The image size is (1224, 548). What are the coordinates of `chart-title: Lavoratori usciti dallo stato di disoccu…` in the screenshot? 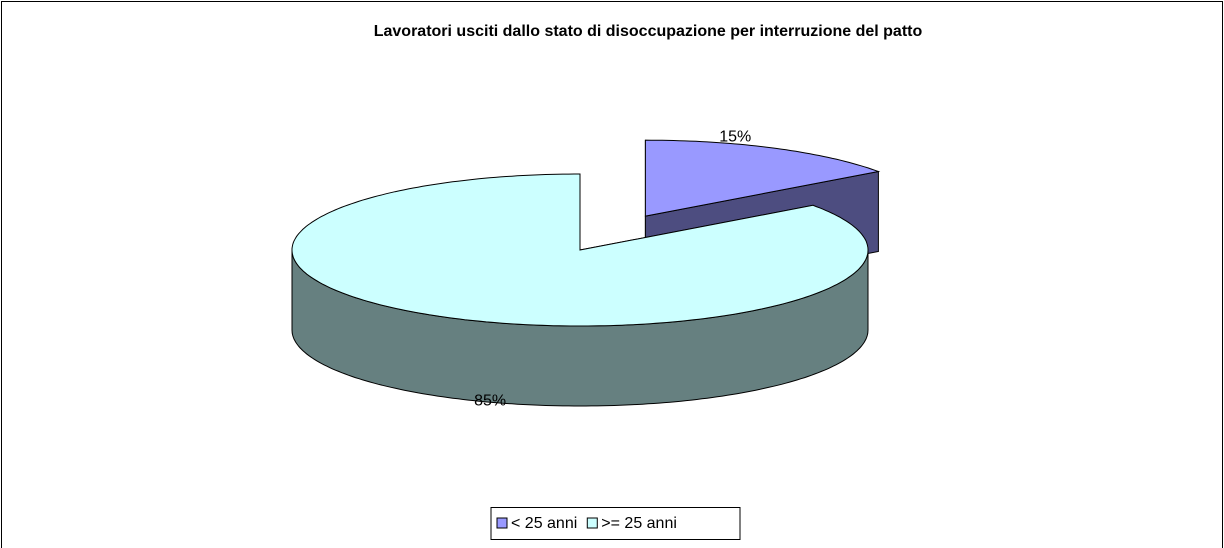 It's located at (648, 31).